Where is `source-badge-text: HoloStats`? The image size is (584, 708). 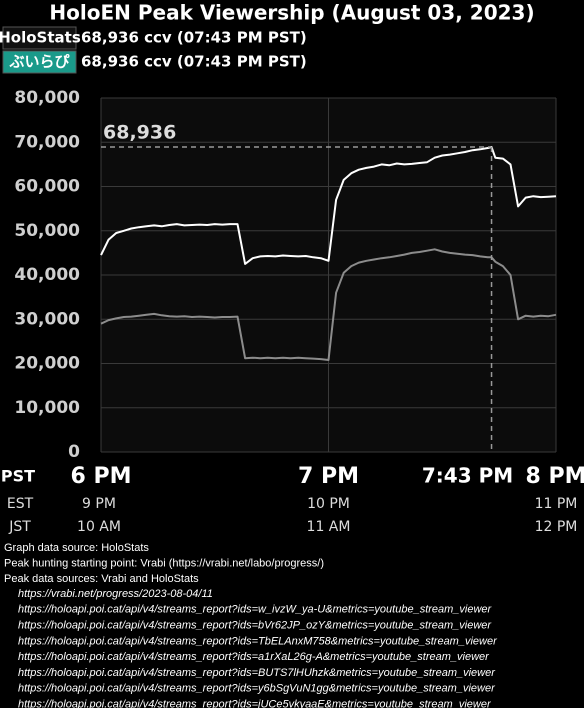 source-badge-text: HoloStats is located at coordinates (40, 38).